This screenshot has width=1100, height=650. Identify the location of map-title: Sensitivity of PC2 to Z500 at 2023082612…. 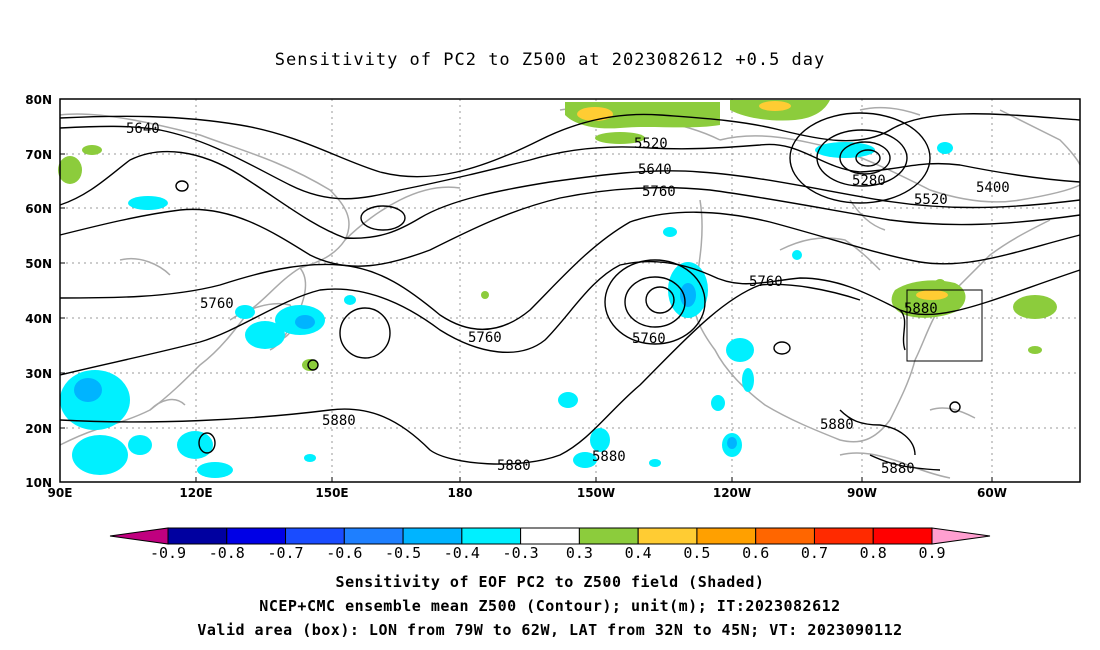
(550, 60).